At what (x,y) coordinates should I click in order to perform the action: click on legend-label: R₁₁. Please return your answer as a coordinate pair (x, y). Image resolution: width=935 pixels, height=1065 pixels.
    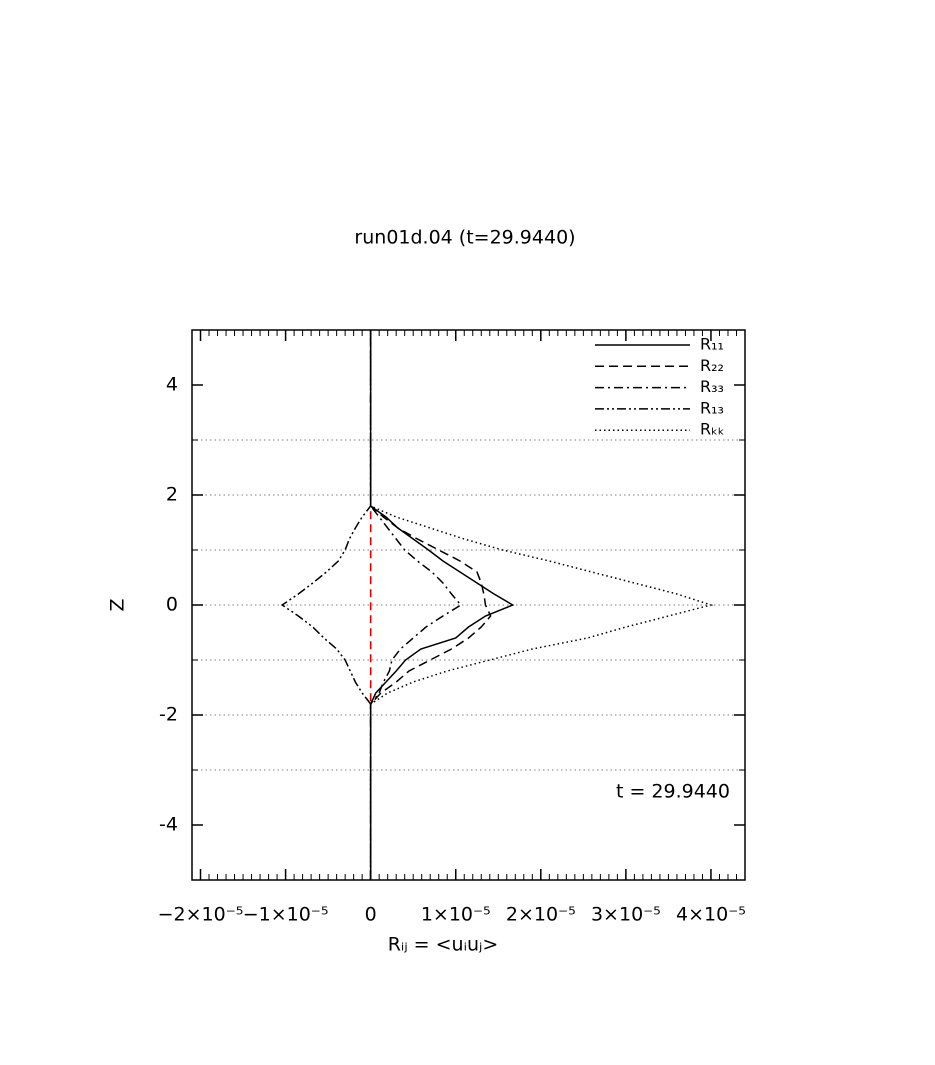
    Looking at the image, I should click on (712, 344).